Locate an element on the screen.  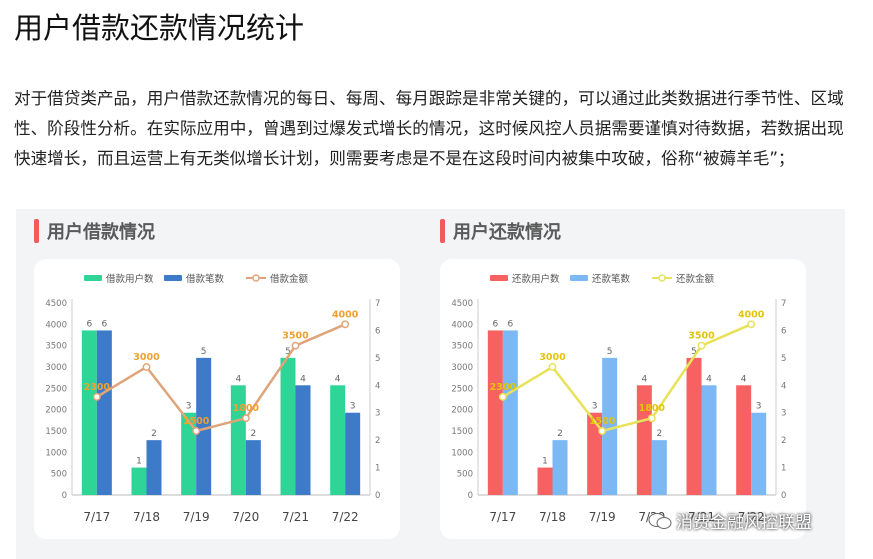
borrow-panel-header: 用户借款情况 is located at coordinates (94, 231).